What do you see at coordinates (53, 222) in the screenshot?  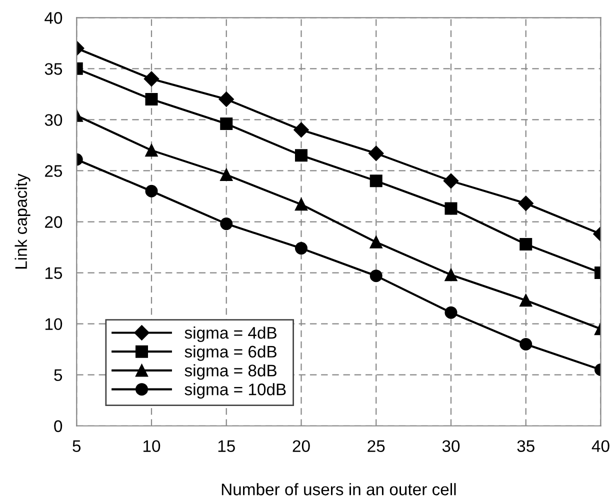 I see `y-tick-label: 20` at bounding box center [53, 222].